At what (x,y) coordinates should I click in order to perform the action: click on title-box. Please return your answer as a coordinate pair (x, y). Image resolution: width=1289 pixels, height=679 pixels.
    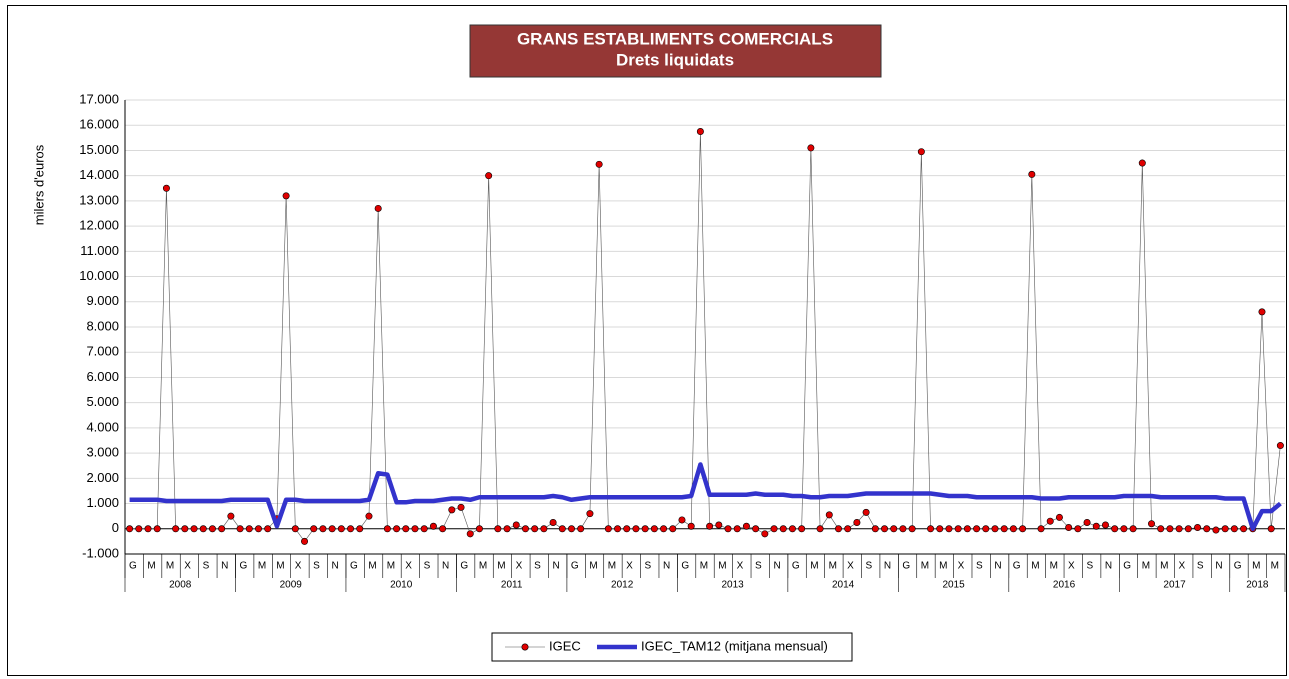
    Looking at the image, I should click on (675, 51).